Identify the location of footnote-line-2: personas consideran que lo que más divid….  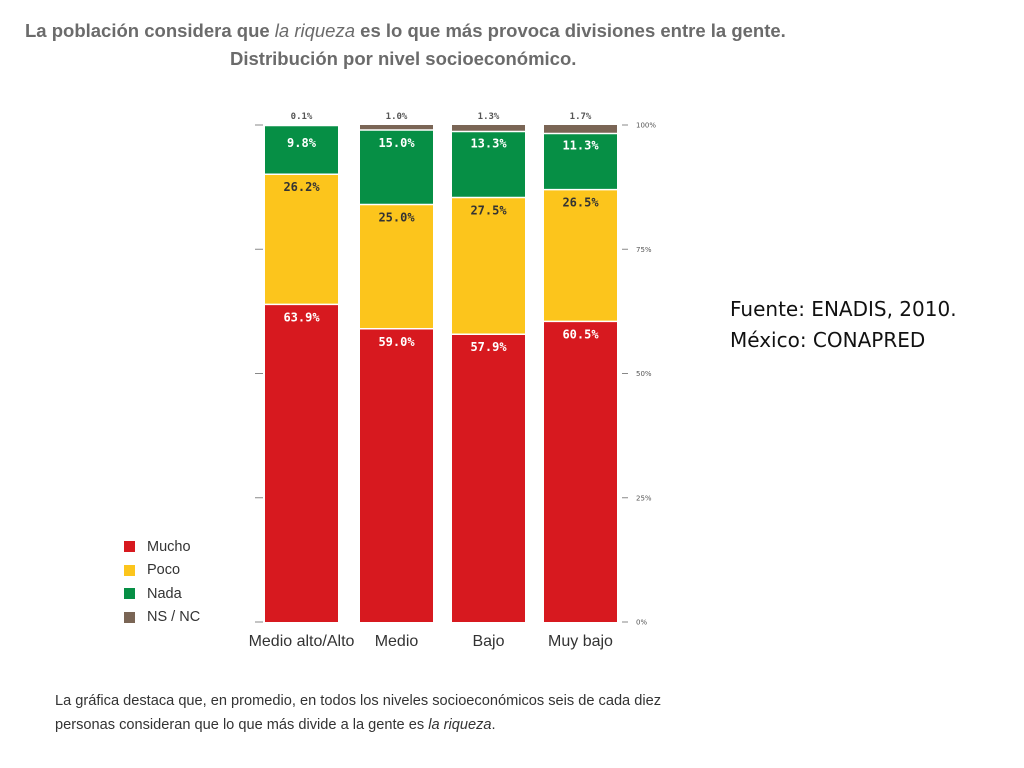
(275, 725).